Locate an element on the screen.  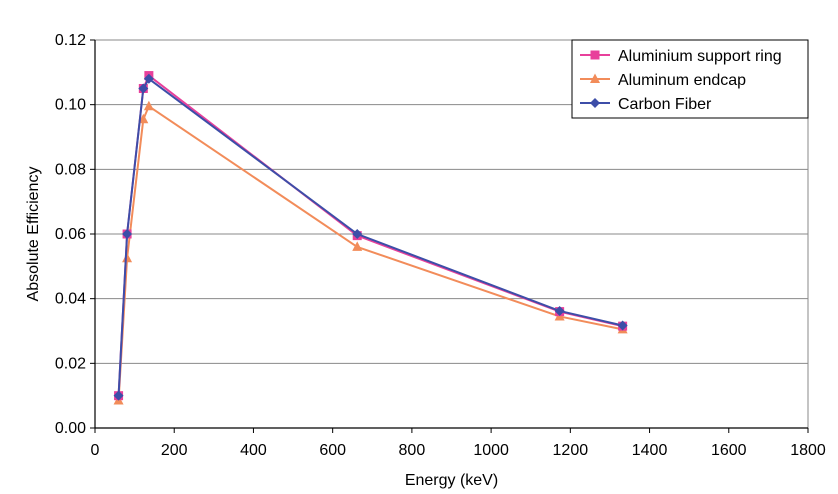
y-tick-label: 0.00 is located at coordinates (70, 428).